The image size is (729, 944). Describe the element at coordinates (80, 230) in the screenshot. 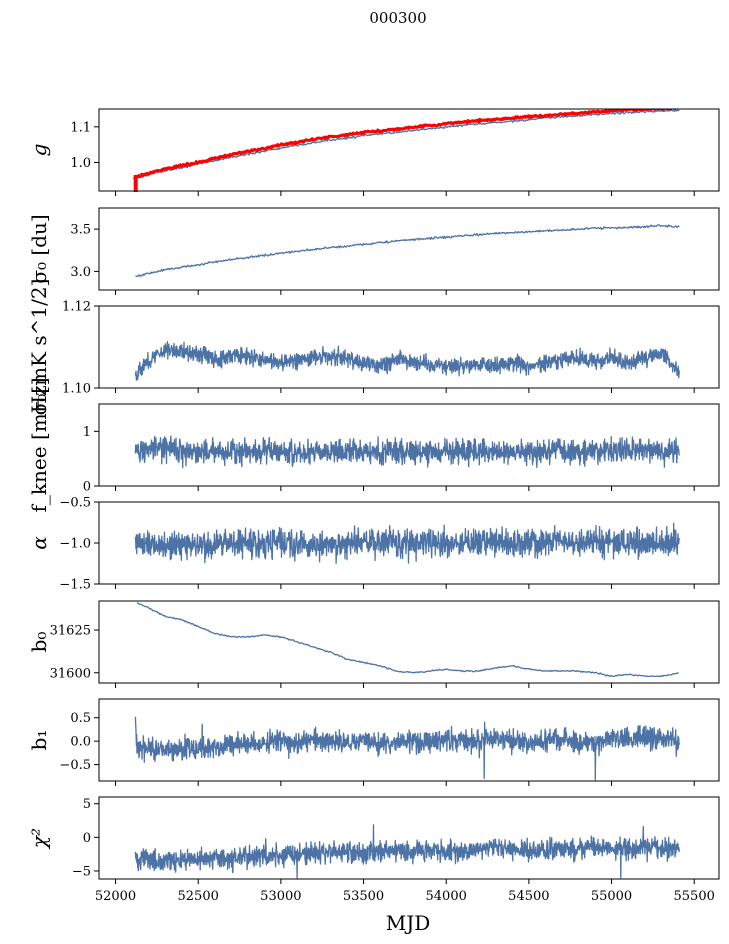

I see `y-tick-label: 3.5` at that location.